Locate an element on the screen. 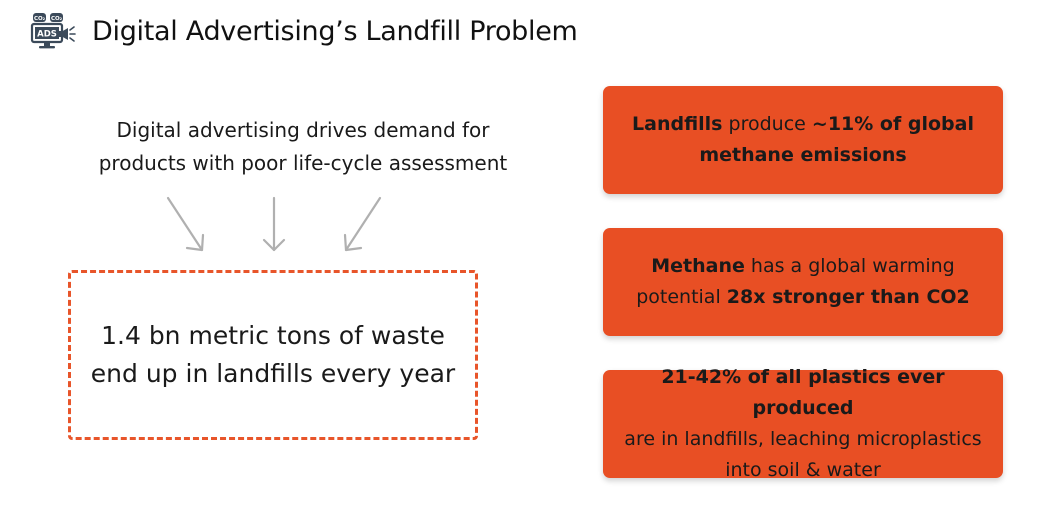  arrows-graphic is located at coordinates (274, 224).